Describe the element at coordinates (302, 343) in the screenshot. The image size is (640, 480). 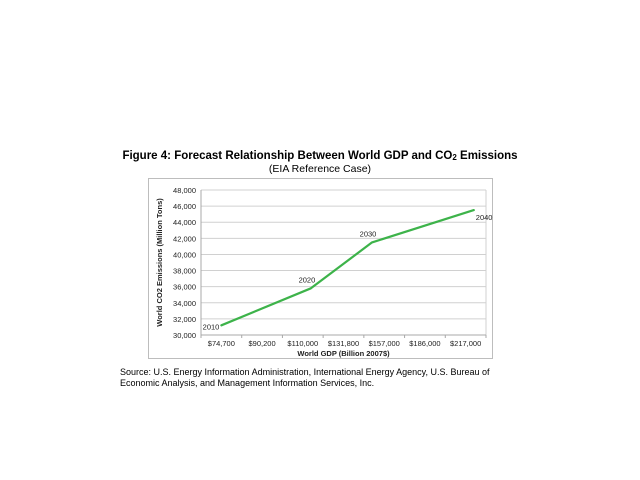
I see `x-tick-label: $110,000` at that location.